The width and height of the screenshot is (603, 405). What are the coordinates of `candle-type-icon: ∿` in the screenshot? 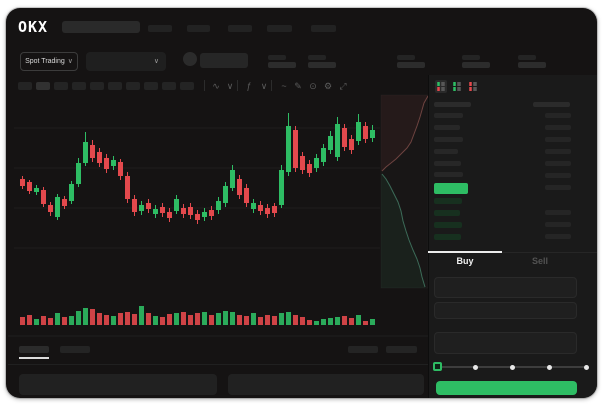 It's located at (216, 86).